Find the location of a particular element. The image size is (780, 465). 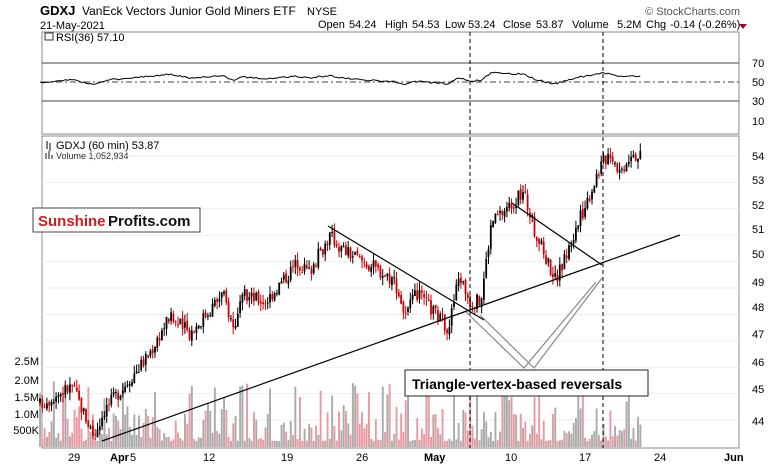

low-label: Low is located at coordinates (455, 25).